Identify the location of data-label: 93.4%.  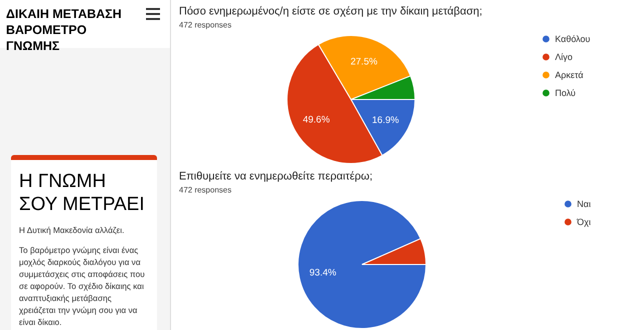
(323, 273).